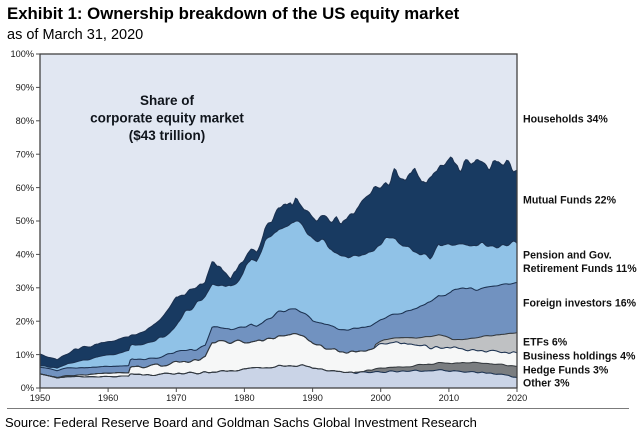 The image size is (640, 441). Describe the element at coordinates (244, 398) in the screenshot. I see `svg-text: 1980` at that location.